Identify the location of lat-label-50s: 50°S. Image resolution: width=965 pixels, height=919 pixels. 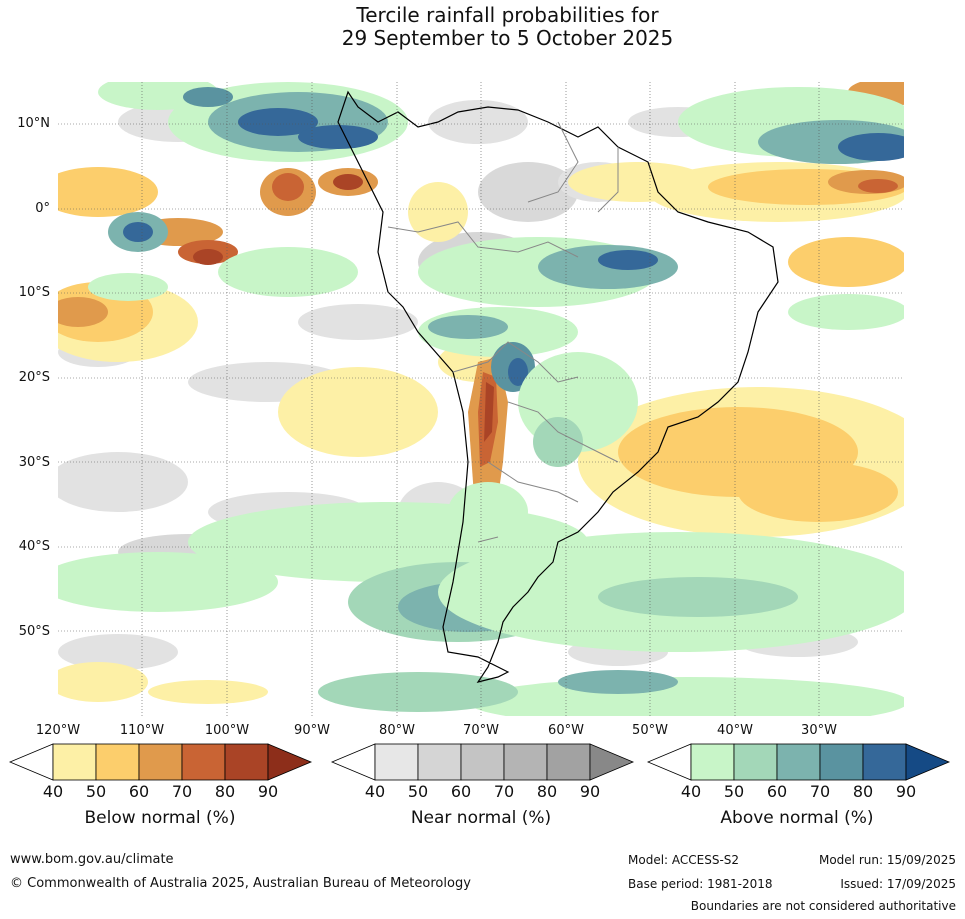
(34, 631).